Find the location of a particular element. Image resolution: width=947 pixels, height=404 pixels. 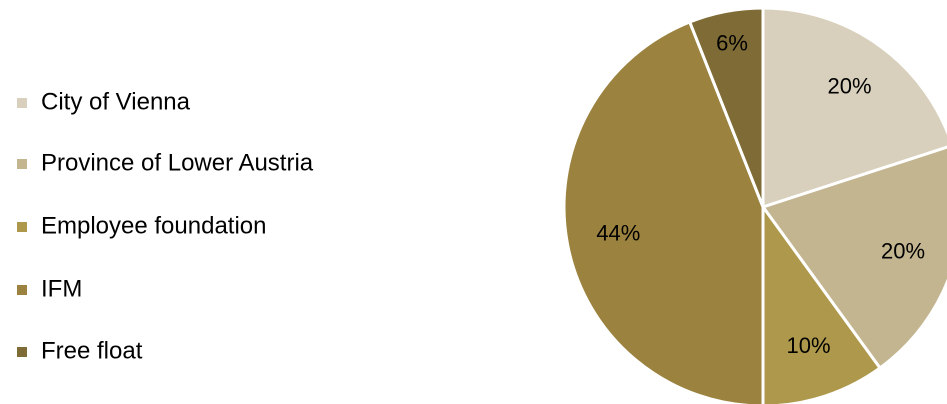

data-label: 10% is located at coordinates (808, 345).